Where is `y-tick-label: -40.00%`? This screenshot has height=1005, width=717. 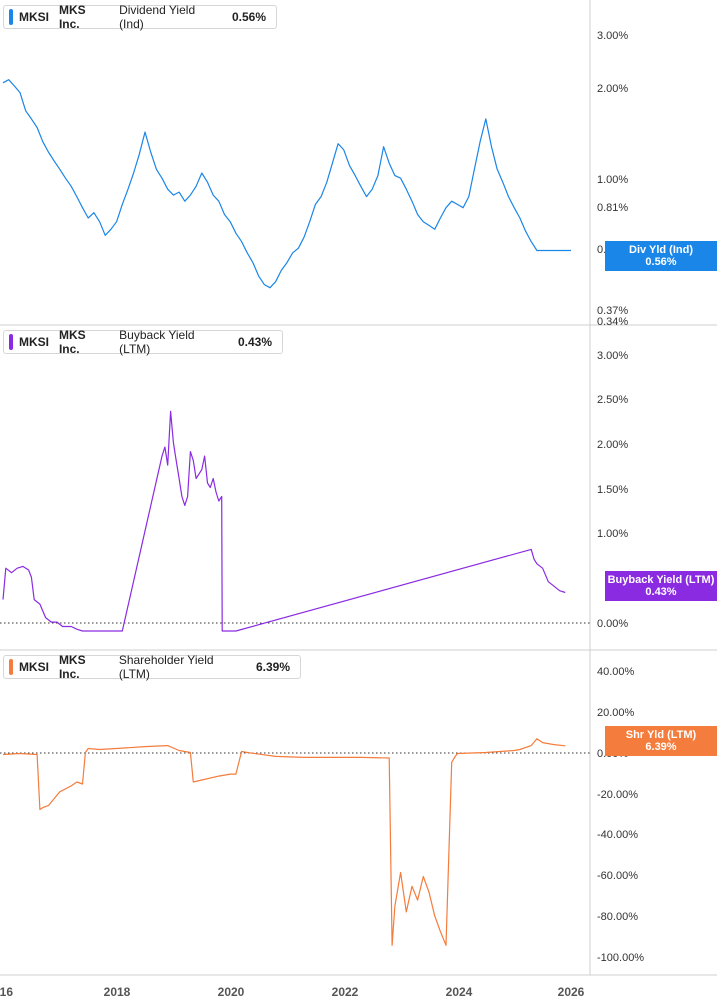 y-tick-label: -40.00% is located at coordinates (617, 835).